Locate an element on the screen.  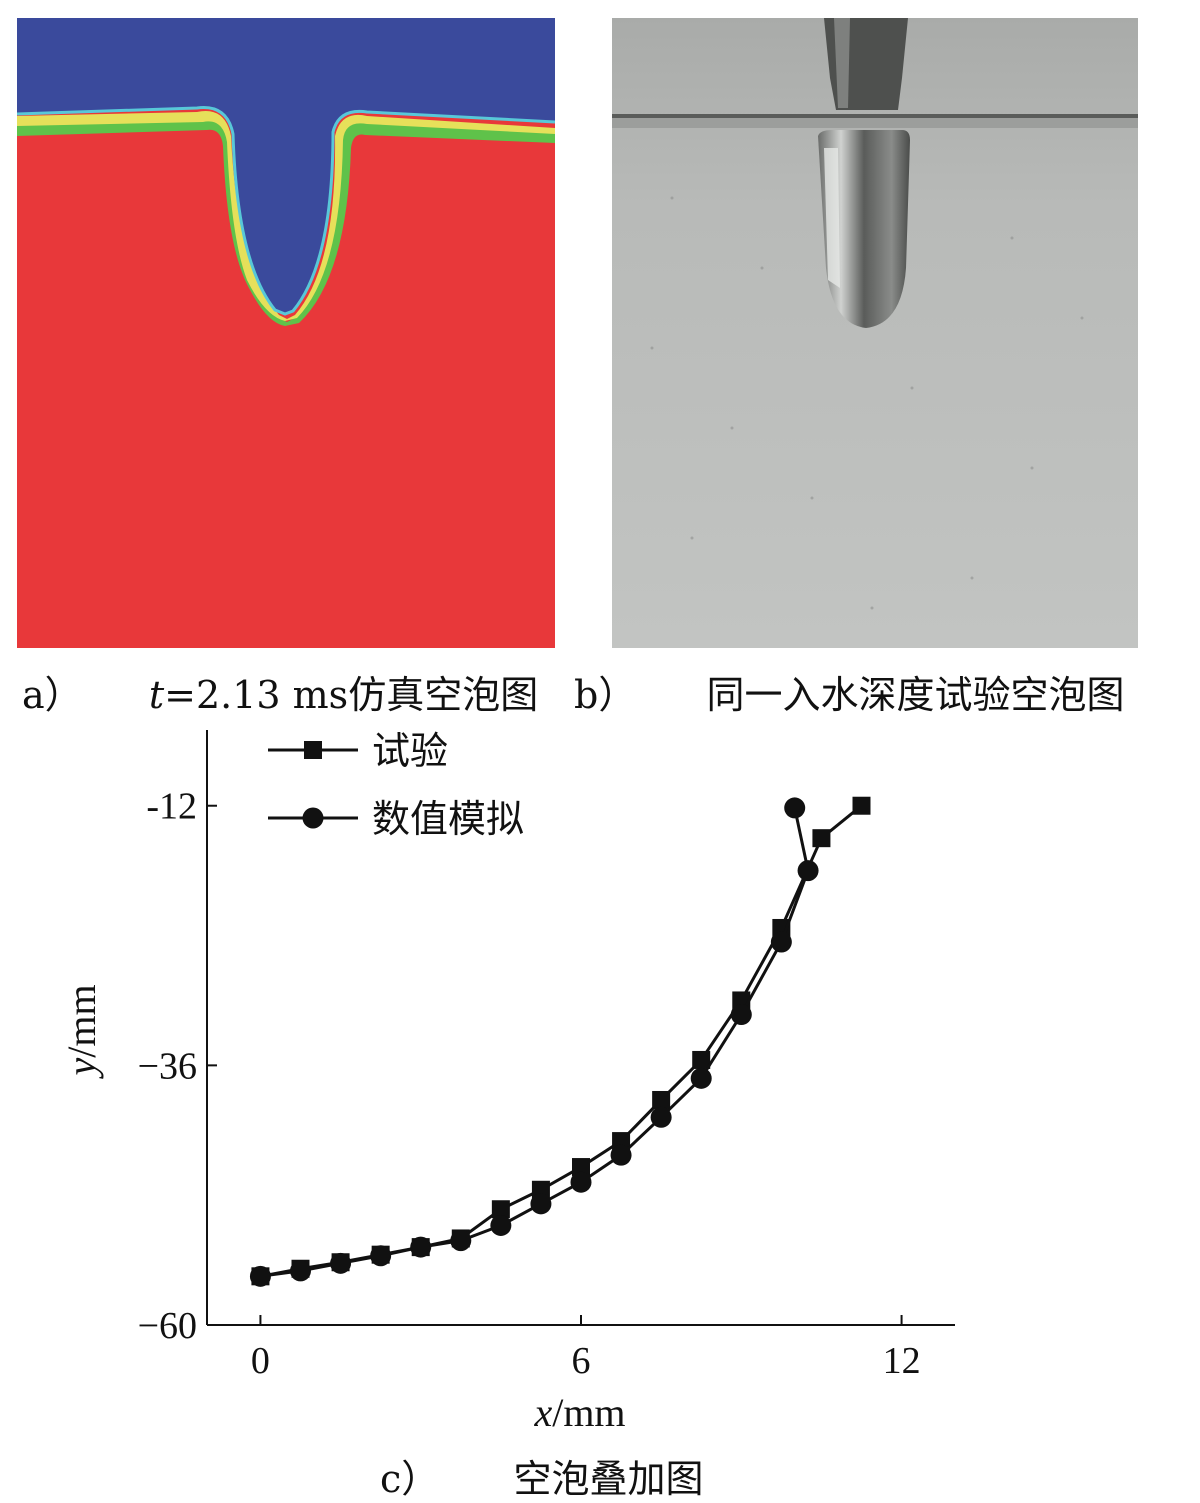
y-tick-label: −36 is located at coordinates (167, 1066).